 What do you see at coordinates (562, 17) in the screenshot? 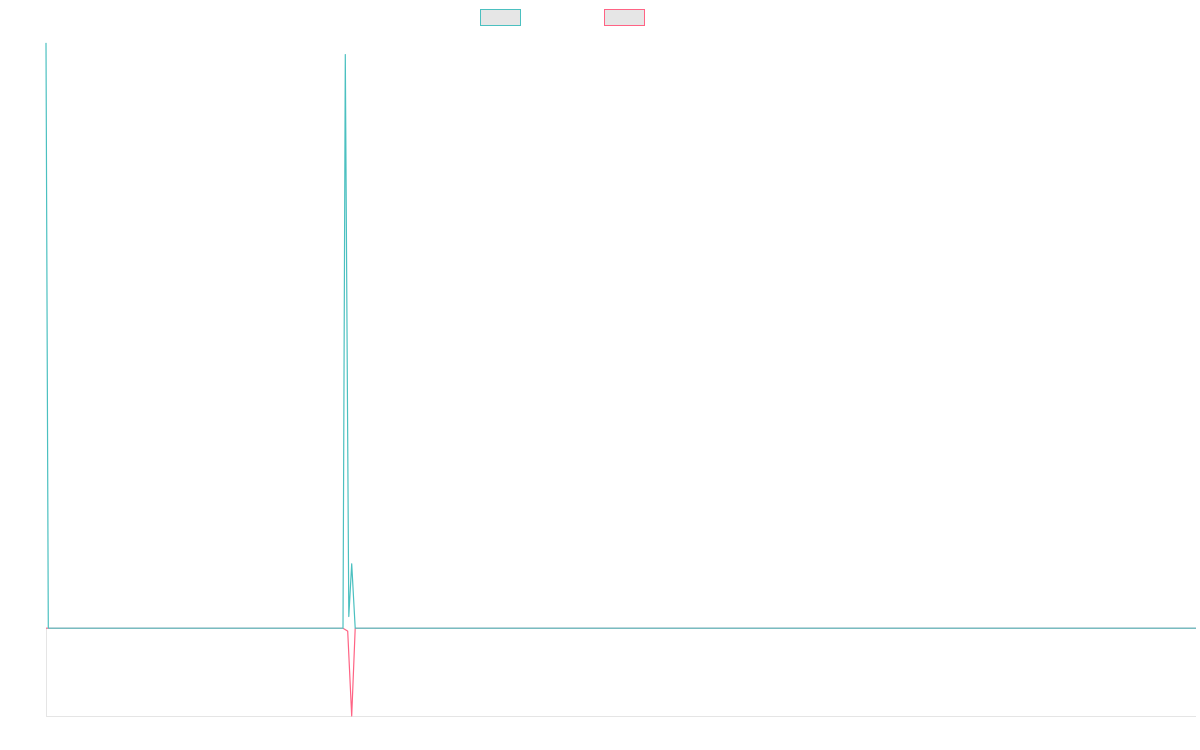
I see `legend` at bounding box center [562, 17].